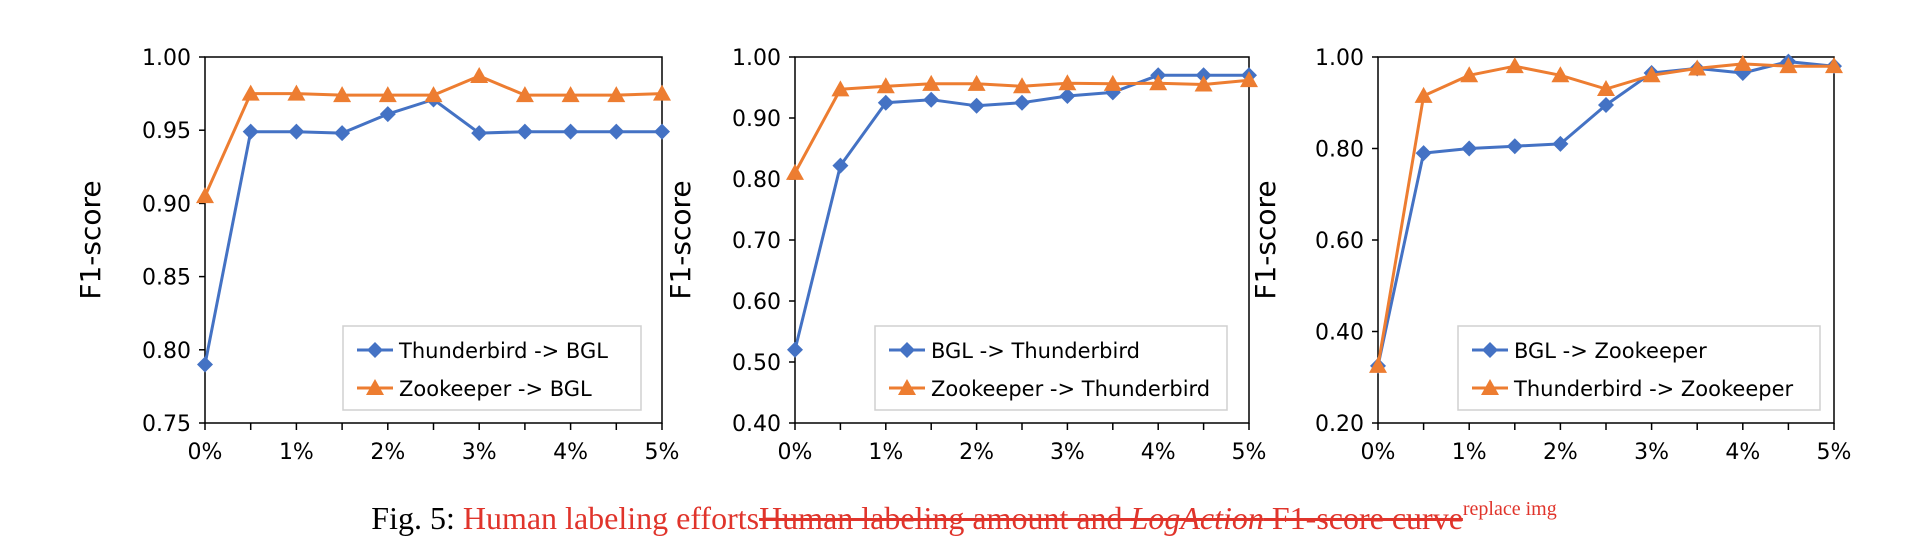  What do you see at coordinates (945, 518) in the screenshot?
I see `caption-deleted-part-1: Human labeling amount and` at bounding box center [945, 518].